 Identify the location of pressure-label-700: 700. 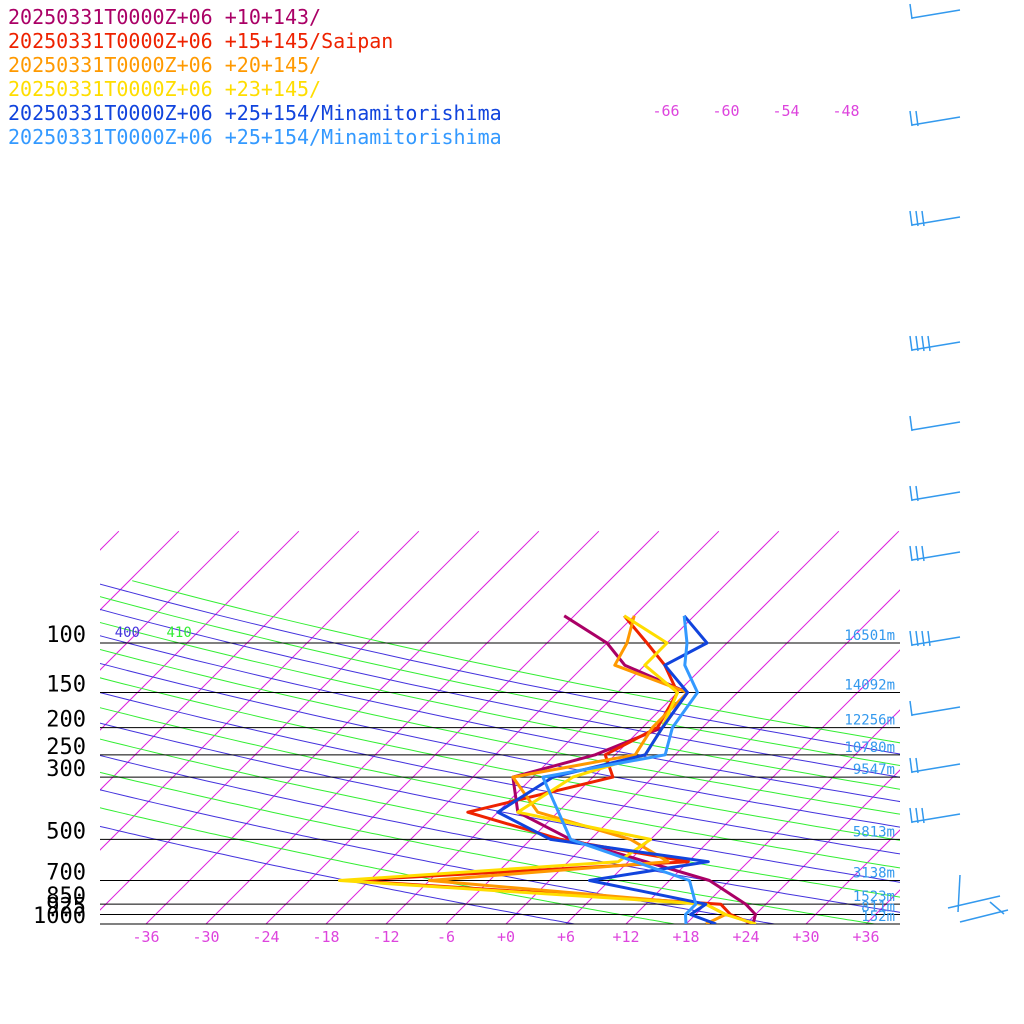
(66, 872).